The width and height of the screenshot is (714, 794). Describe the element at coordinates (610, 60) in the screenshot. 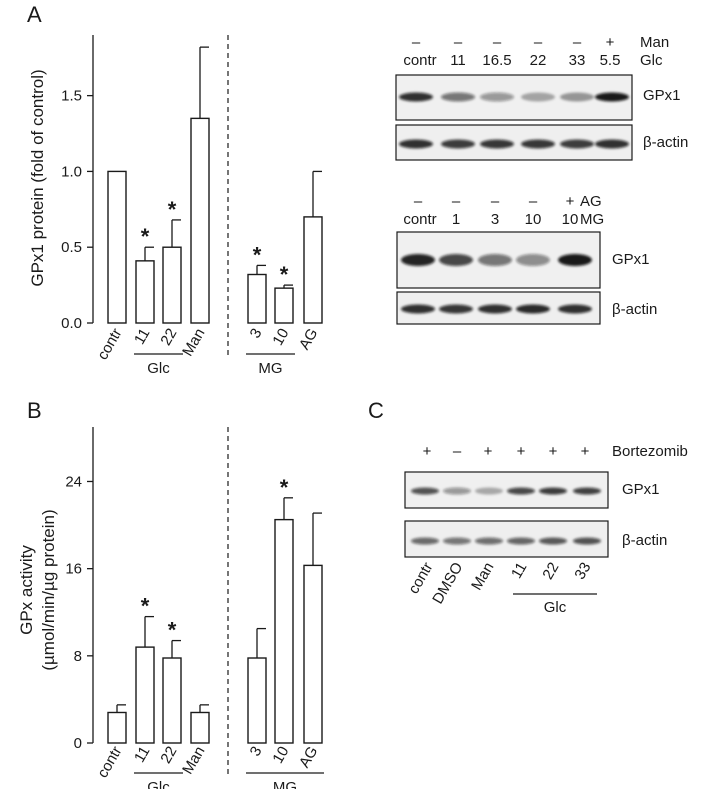

I see `blot-a-top-lane-label: 5.5` at that location.